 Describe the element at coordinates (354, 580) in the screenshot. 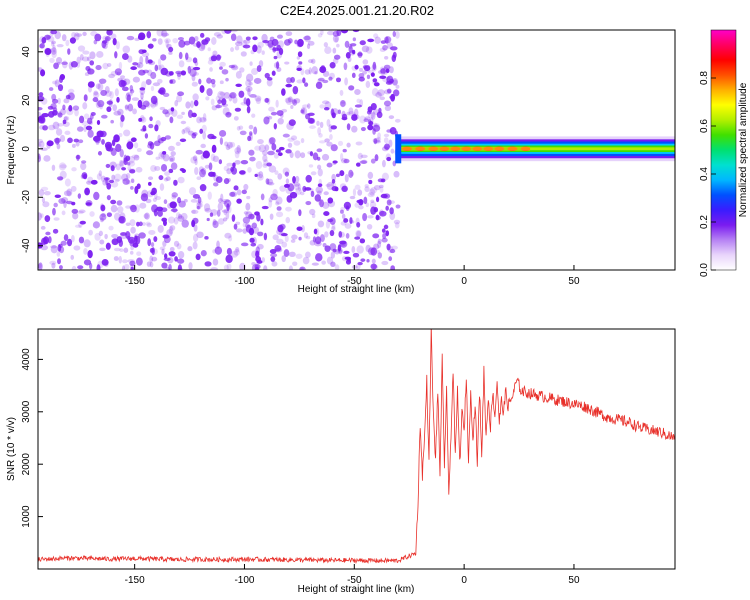

I see `x-tick-label: -50` at that location.